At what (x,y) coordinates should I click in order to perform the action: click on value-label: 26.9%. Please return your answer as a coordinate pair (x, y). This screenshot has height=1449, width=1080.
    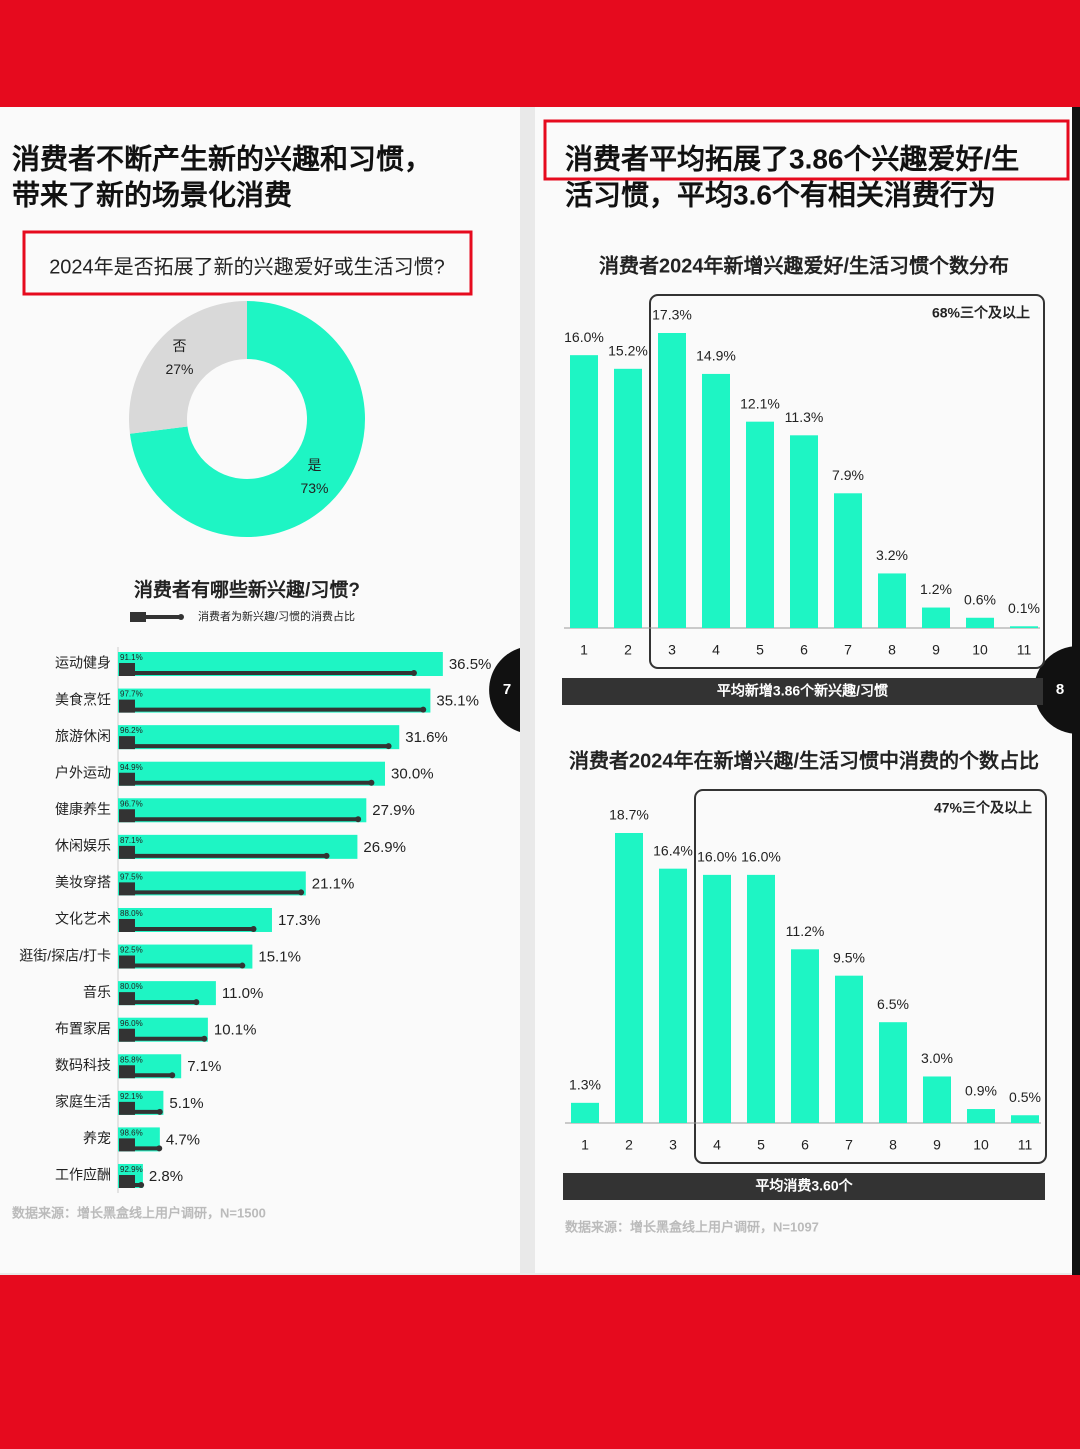
    Looking at the image, I should click on (384, 847).